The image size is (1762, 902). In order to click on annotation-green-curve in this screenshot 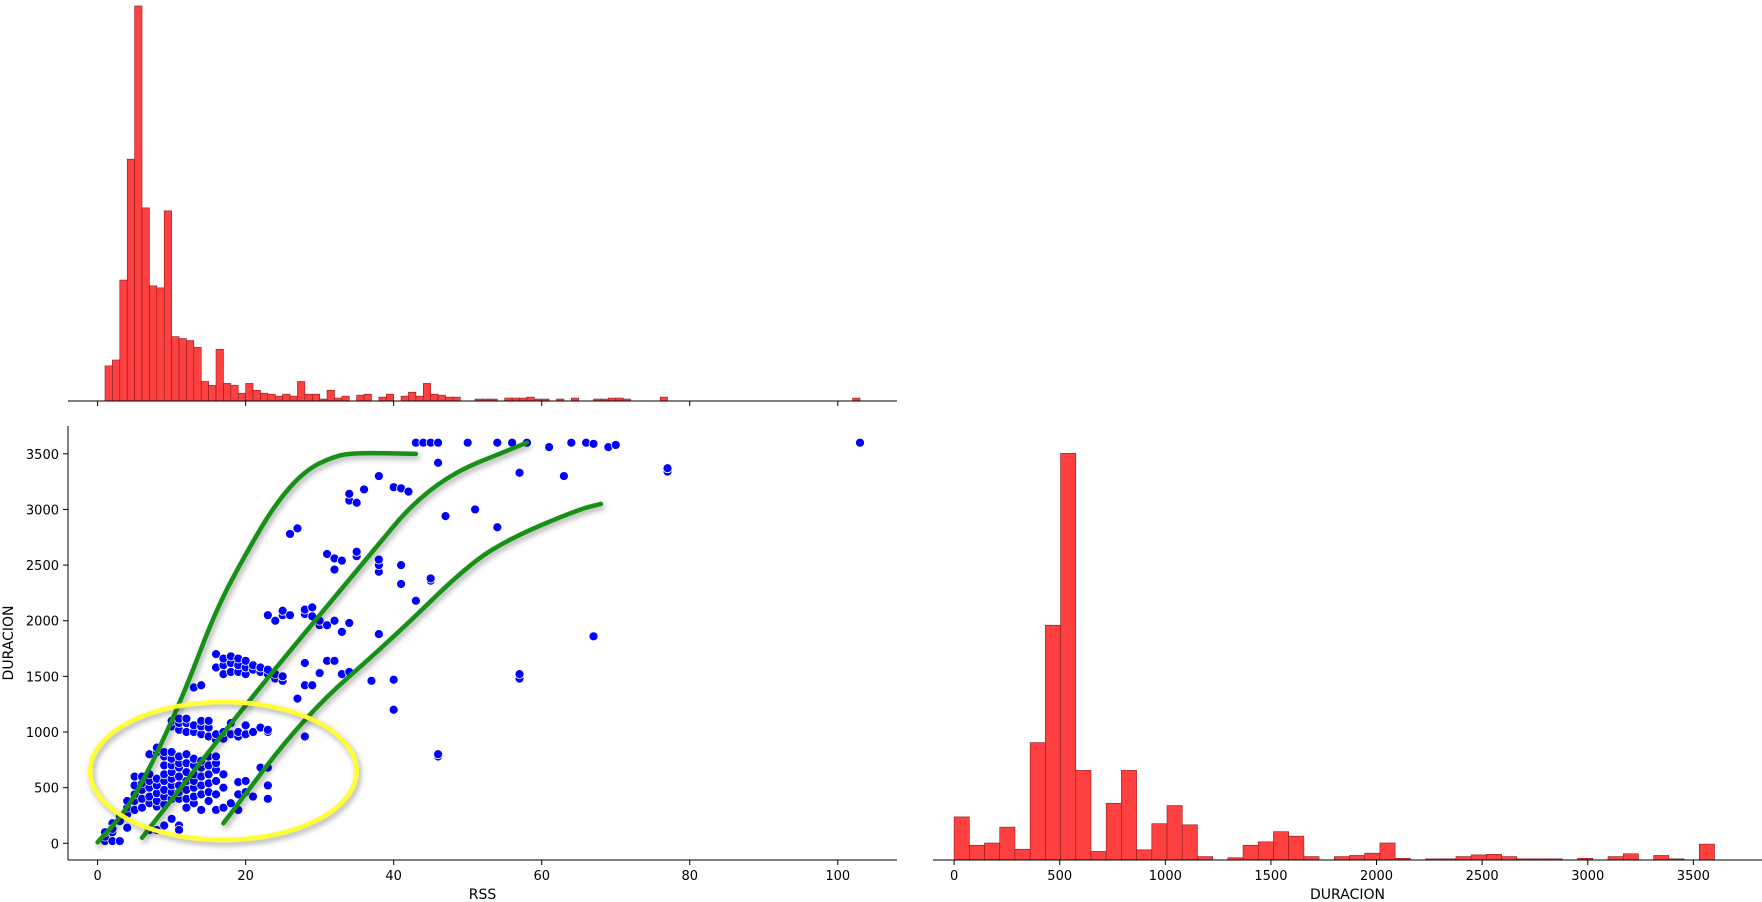, I will do `click(412, 663)`.